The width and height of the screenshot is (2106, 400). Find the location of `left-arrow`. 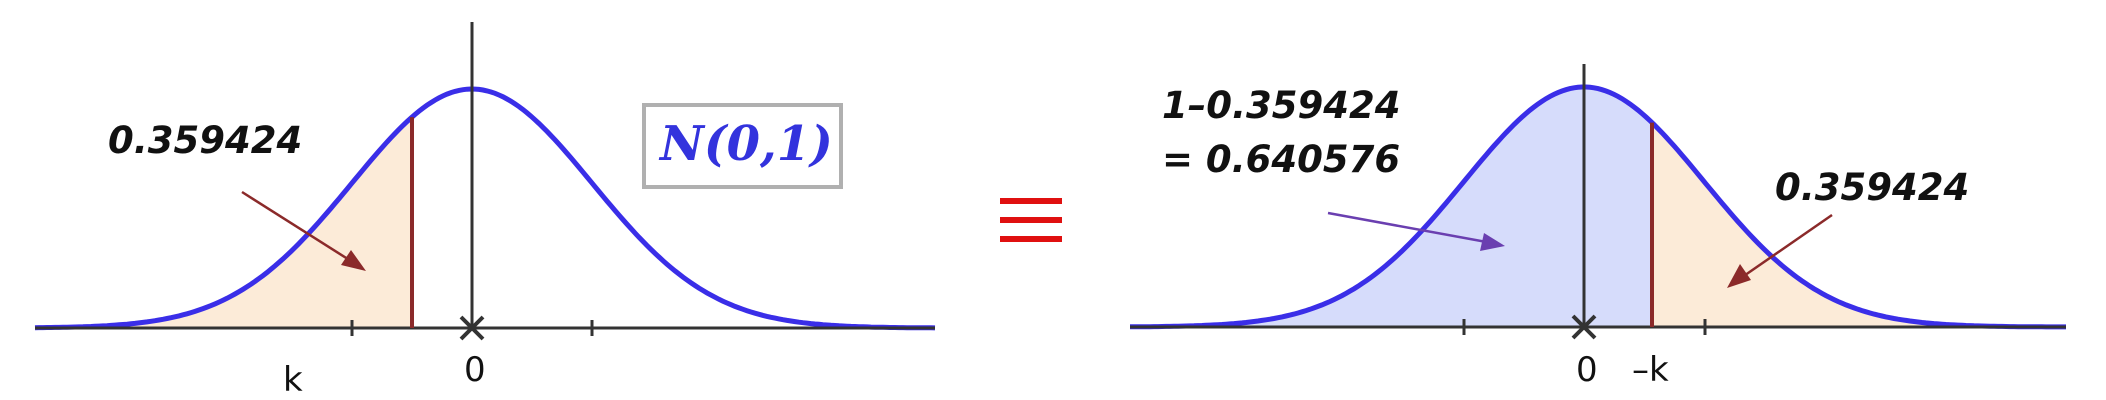

left-arrow is located at coordinates (302, 230).